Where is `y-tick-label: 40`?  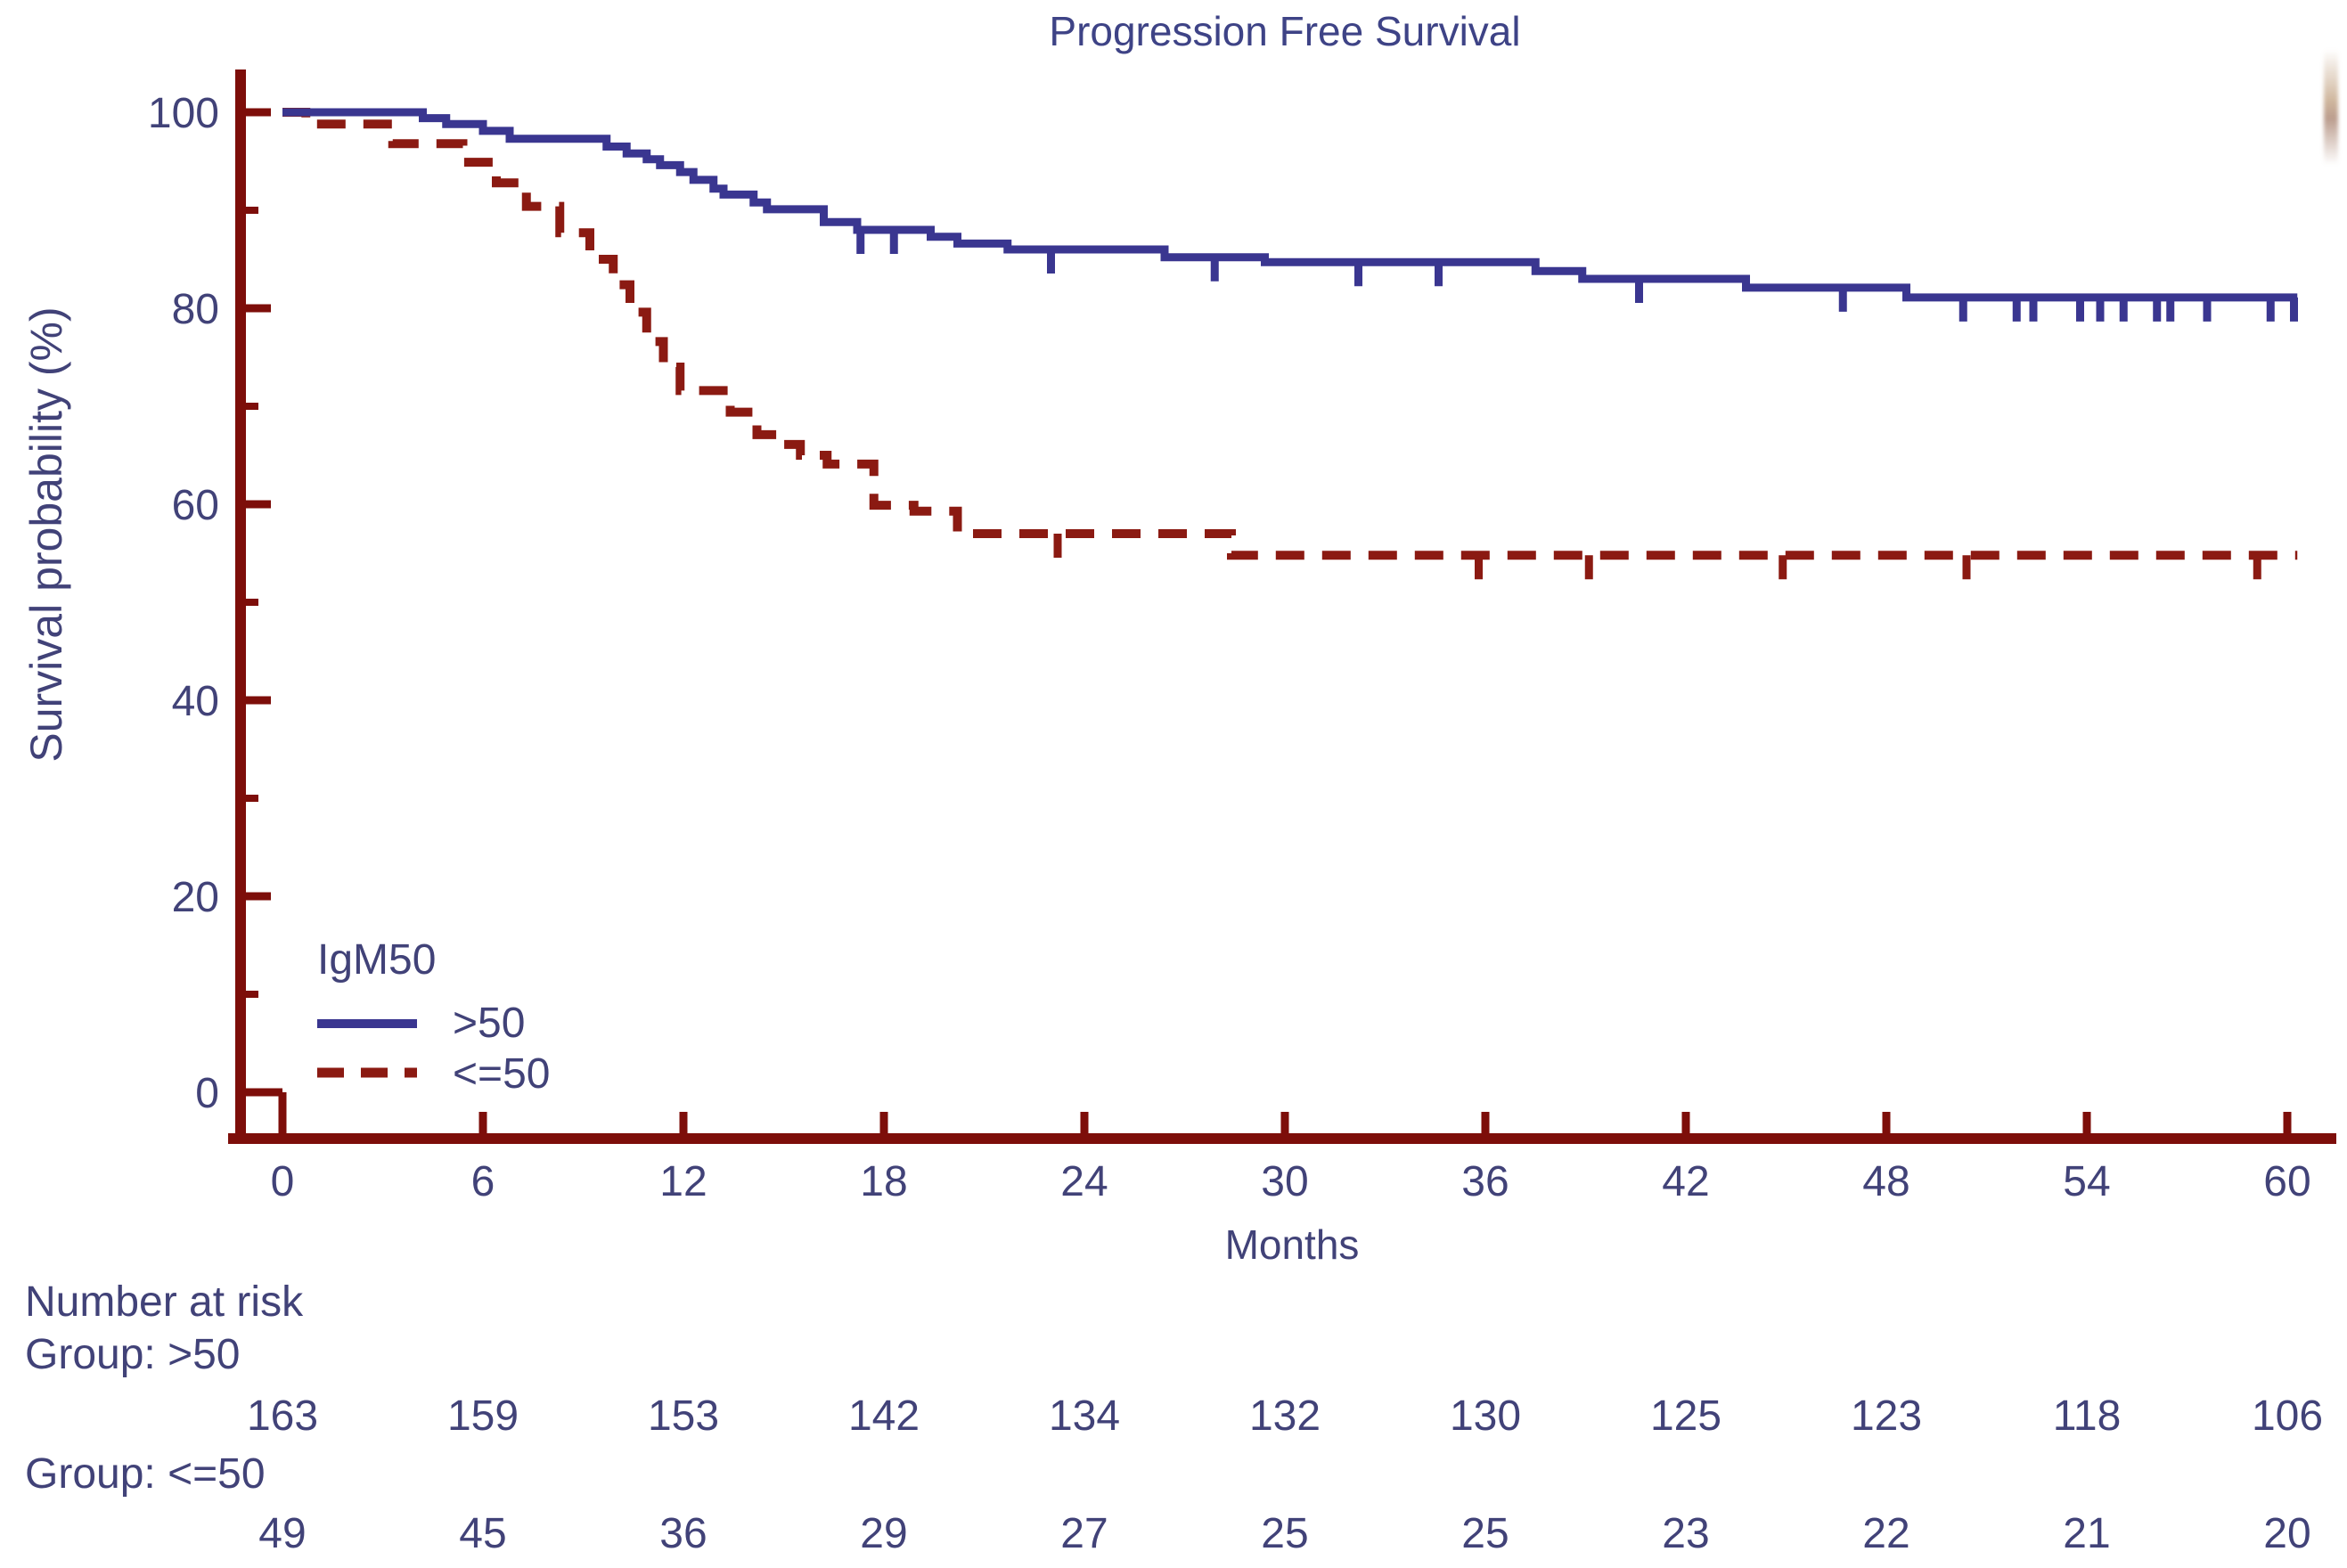
y-tick-label: 40 is located at coordinates (195, 701).